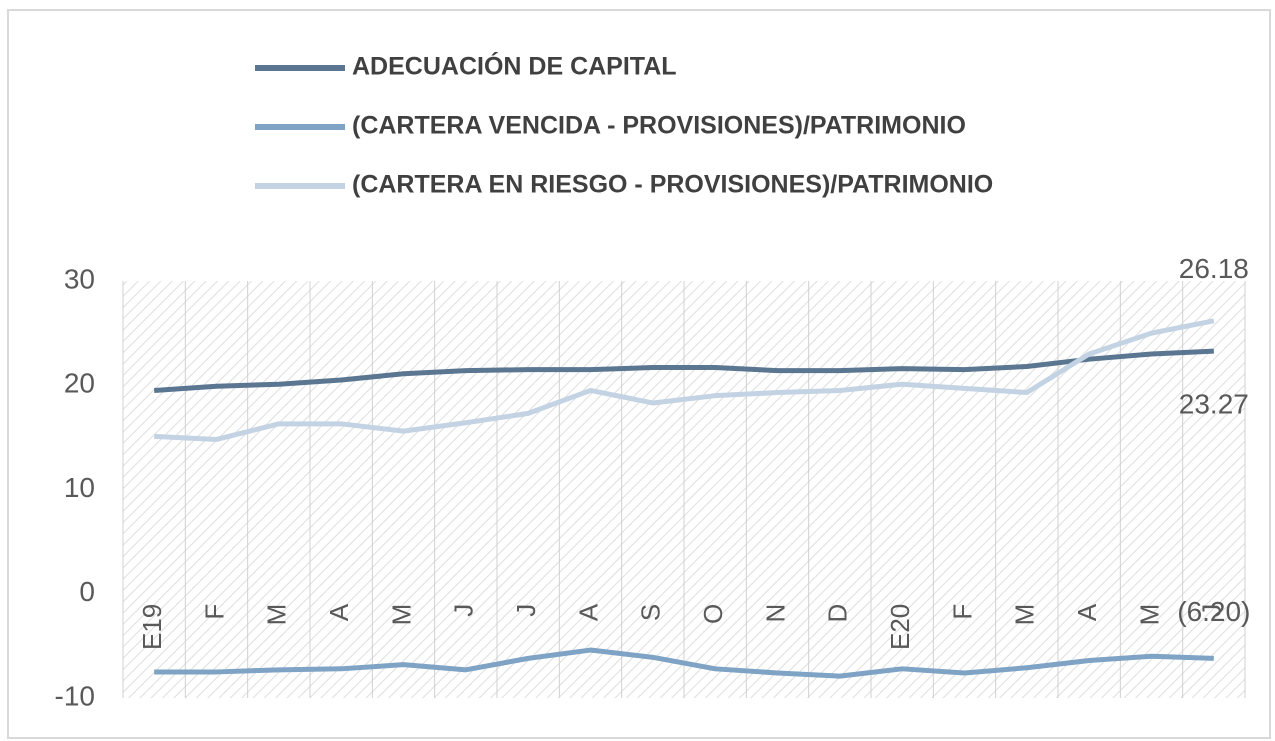 This screenshot has width=1275, height=741. What do you see at coordinates (1214, 404) in the screenshot?
I see `data-label: 23.27` at bounding box center [1214, 404].